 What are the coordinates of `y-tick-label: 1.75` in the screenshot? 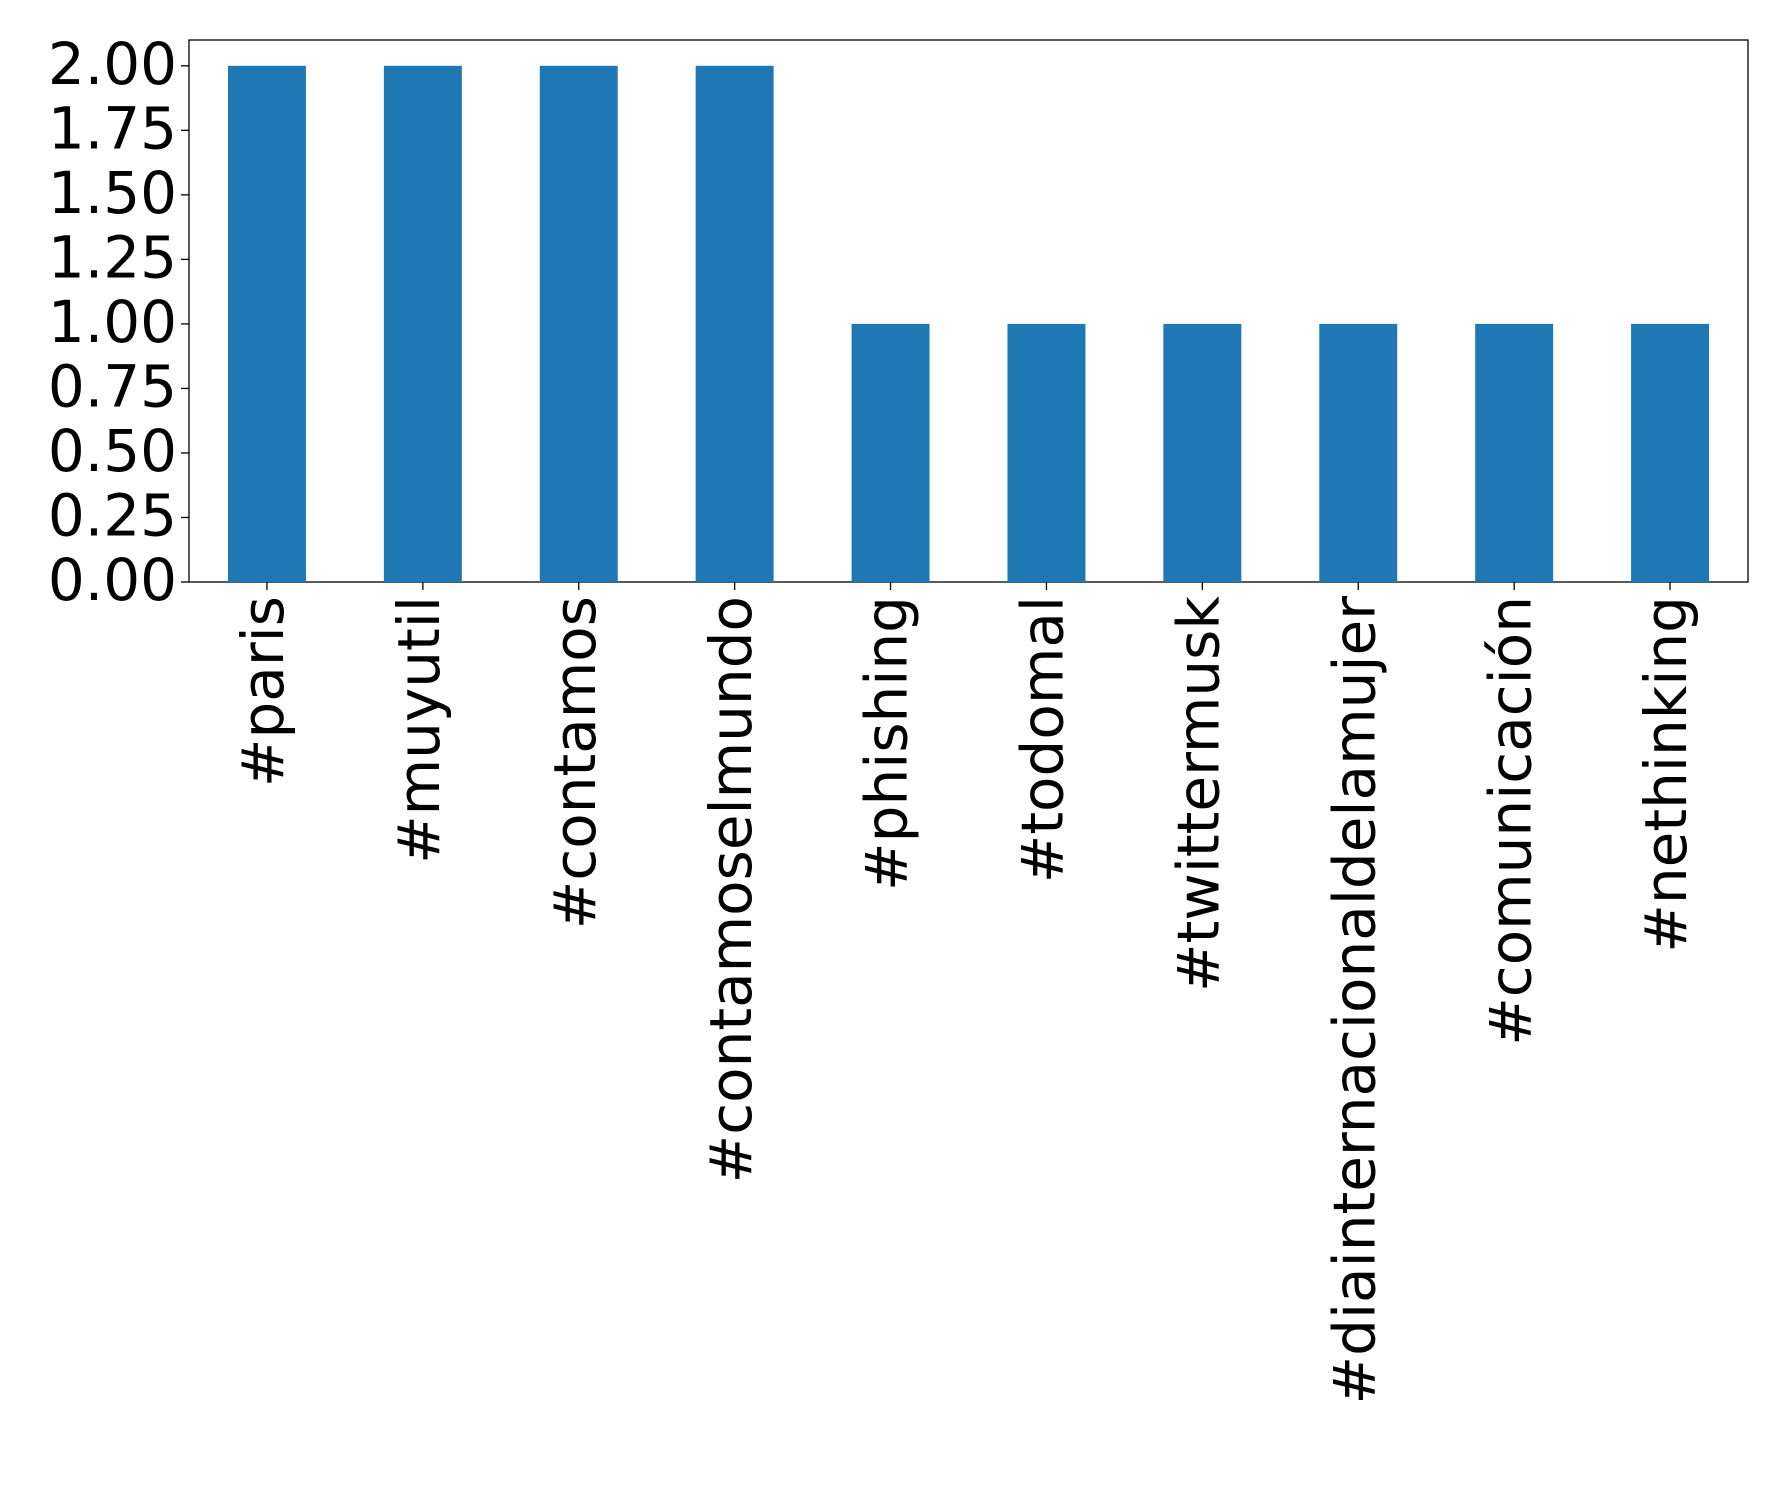 It's located at (112, 128).